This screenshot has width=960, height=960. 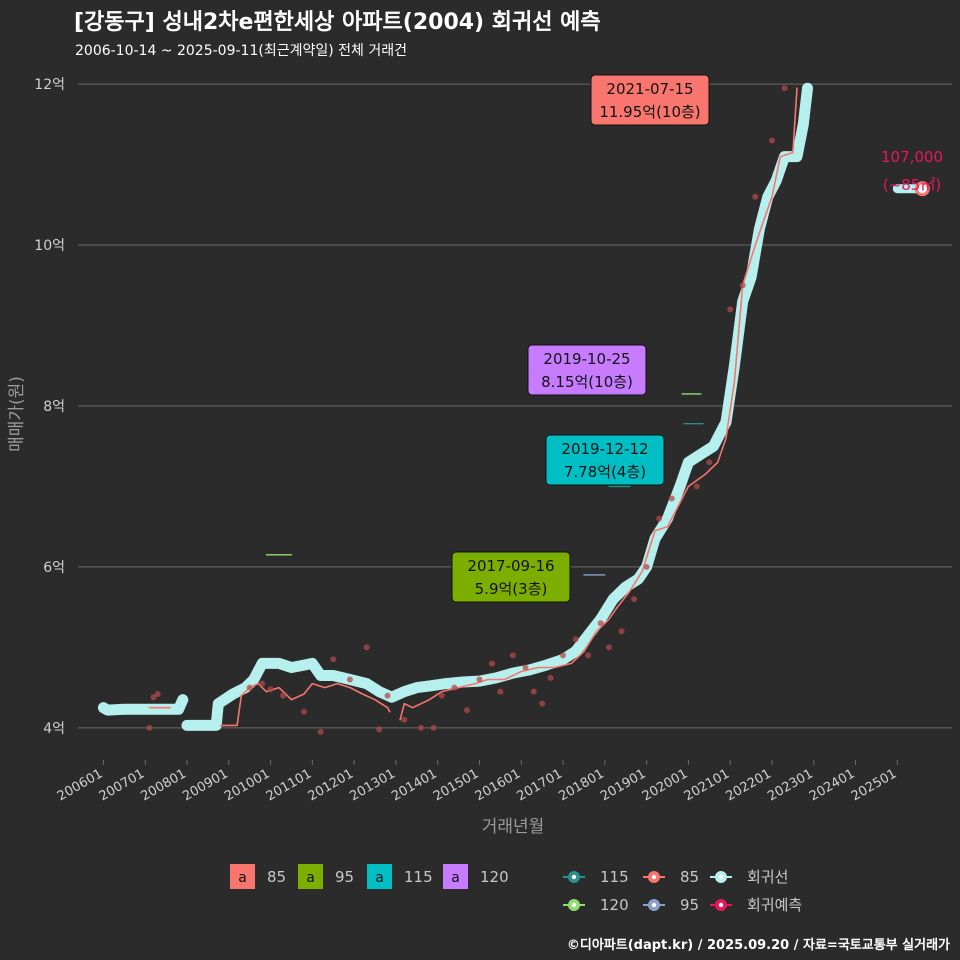 What do you see at coordinates (614, 877) in the screenshot?
I see `legend-line-label: 115` at bounding box center [614, 877].